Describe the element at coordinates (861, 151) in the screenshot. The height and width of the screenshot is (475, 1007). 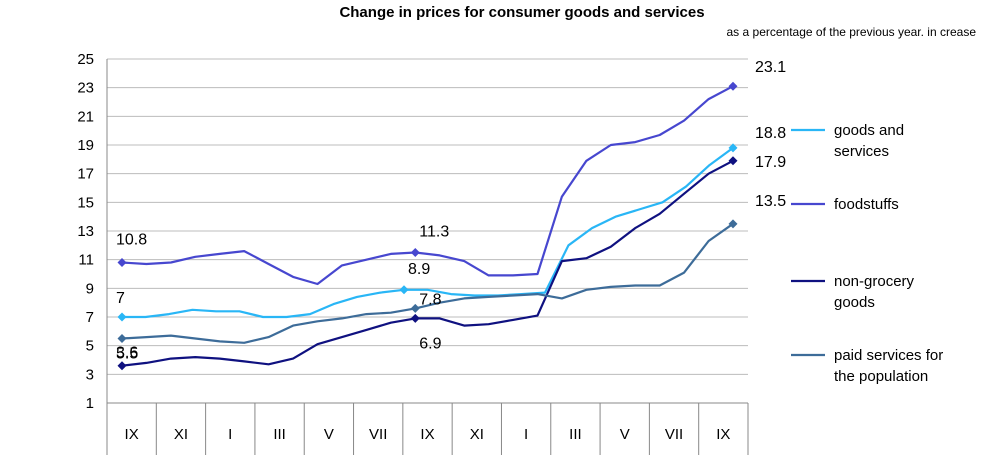
I see `legend-label-line2: services` at that location.